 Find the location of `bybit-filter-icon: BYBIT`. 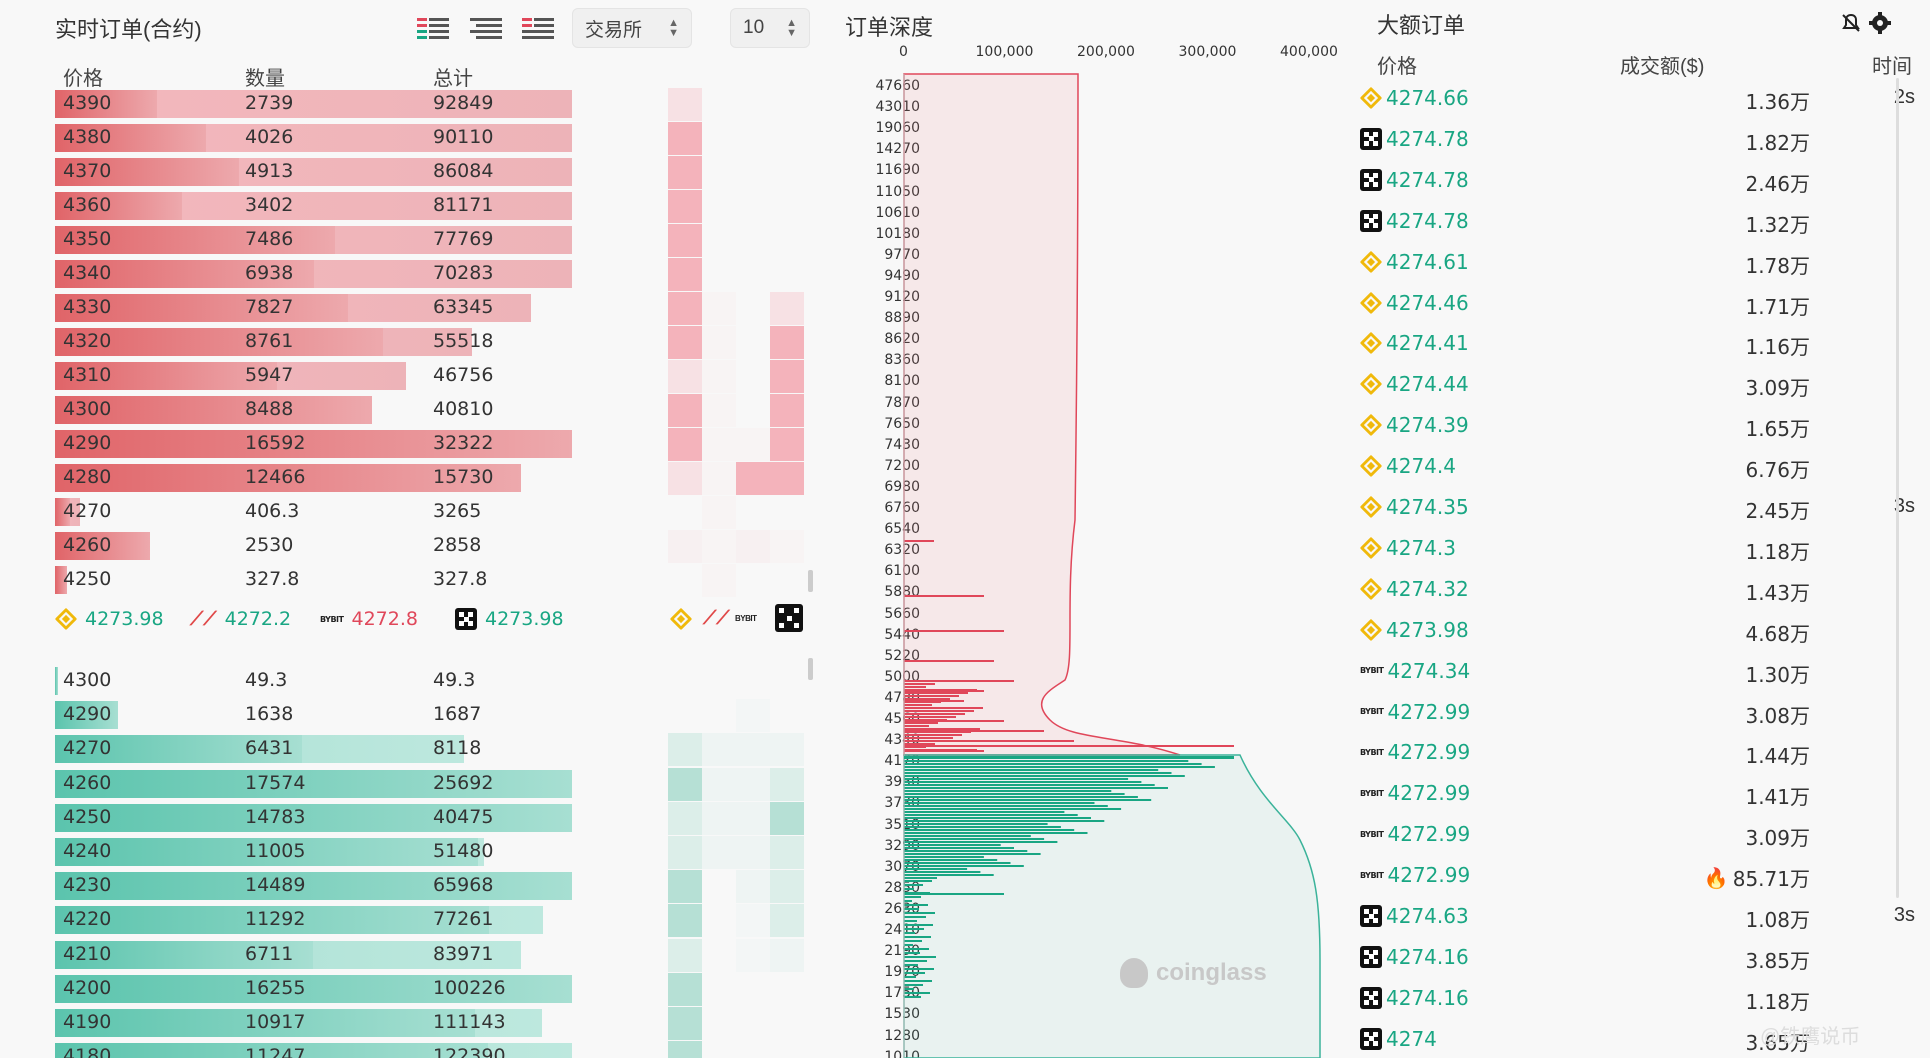

bybit-filter-icon: BYBIT is located at coordinates (746, 618).